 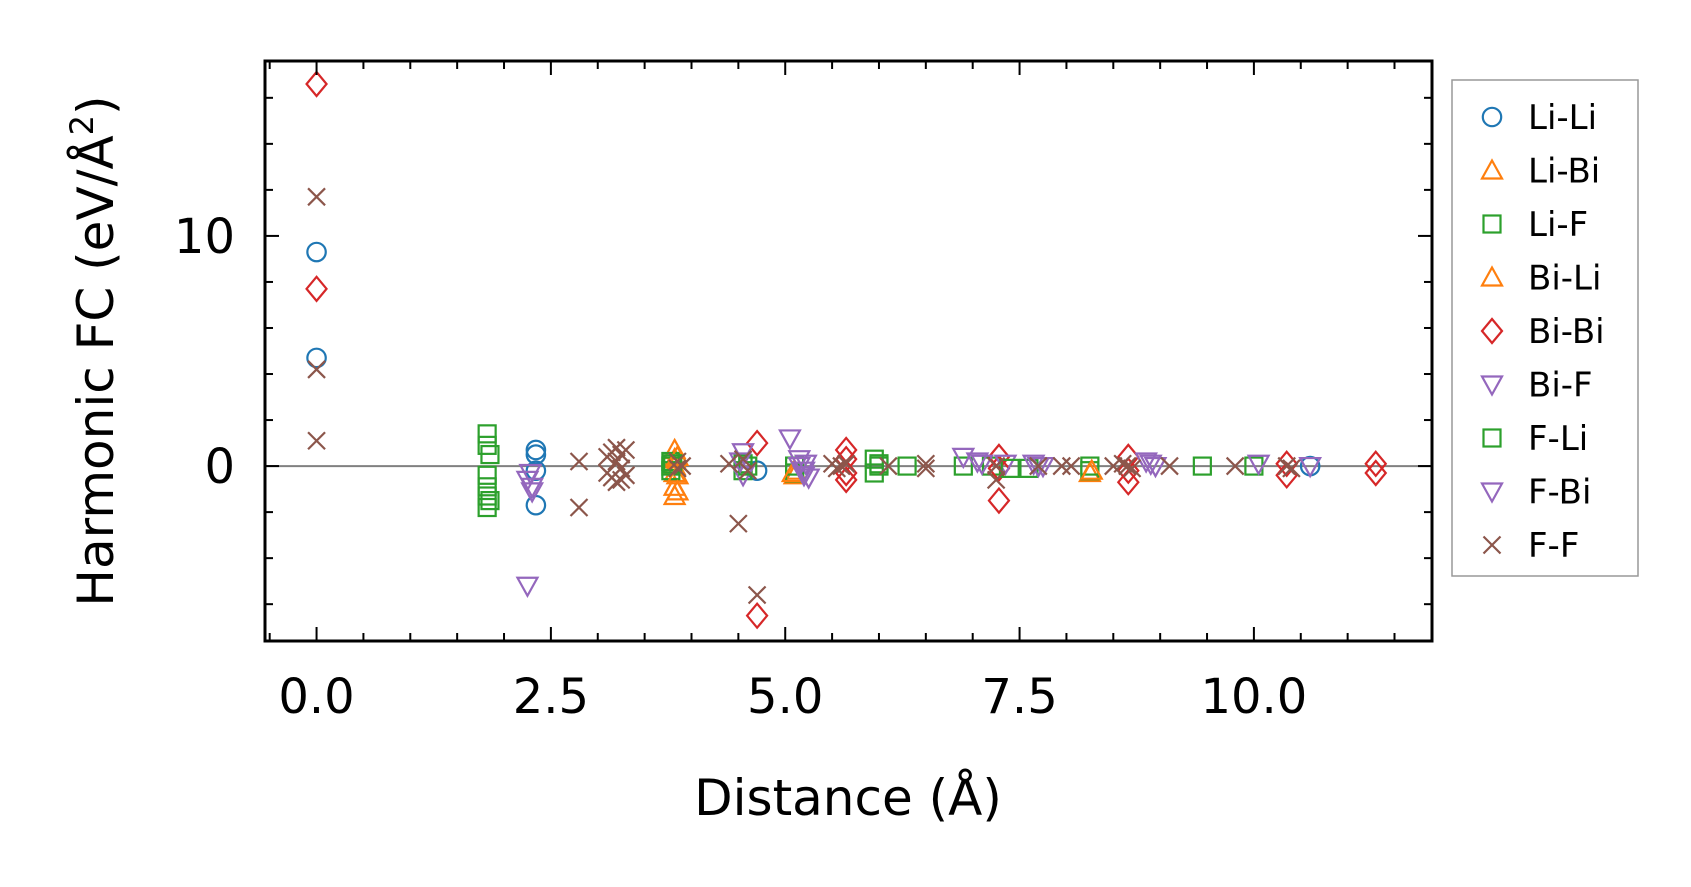 What do you see at coordinates (96, 105) in the screenshot?
I see `y-axis-title-close: )` at bounding box center [96, 105].